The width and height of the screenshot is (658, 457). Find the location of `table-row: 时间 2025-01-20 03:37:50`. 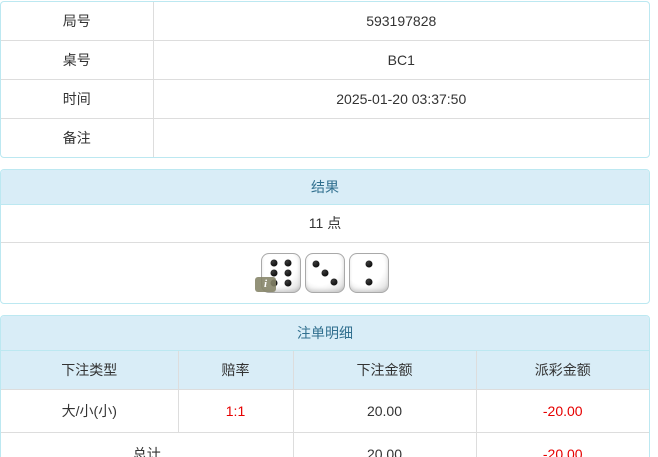

table-row: 时间 2025-01-20 03:37:50 is located at coordinates (325, 99).